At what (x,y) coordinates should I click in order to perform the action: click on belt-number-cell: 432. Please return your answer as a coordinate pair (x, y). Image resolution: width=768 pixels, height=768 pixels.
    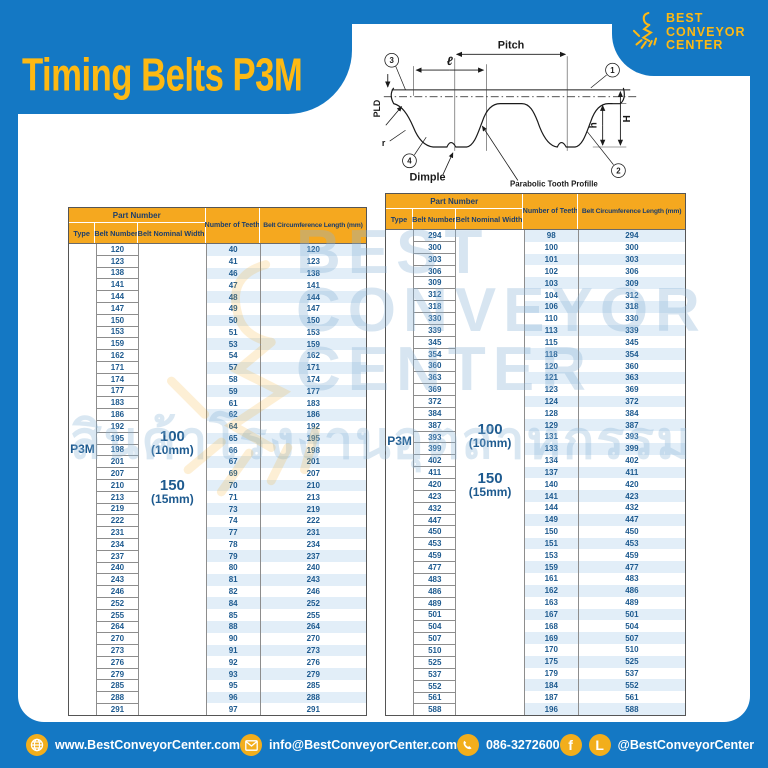
    Looking at the image, I should click on (435, 508).